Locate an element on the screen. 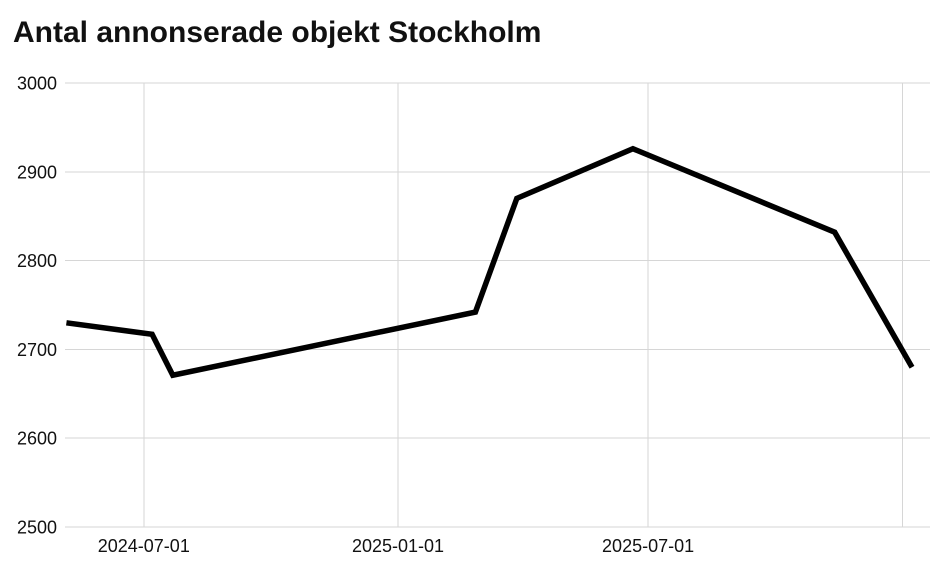 The width and height of the screenshot is (930, 571). y-tick-label: 2900 is located at coordinates (37, 172).